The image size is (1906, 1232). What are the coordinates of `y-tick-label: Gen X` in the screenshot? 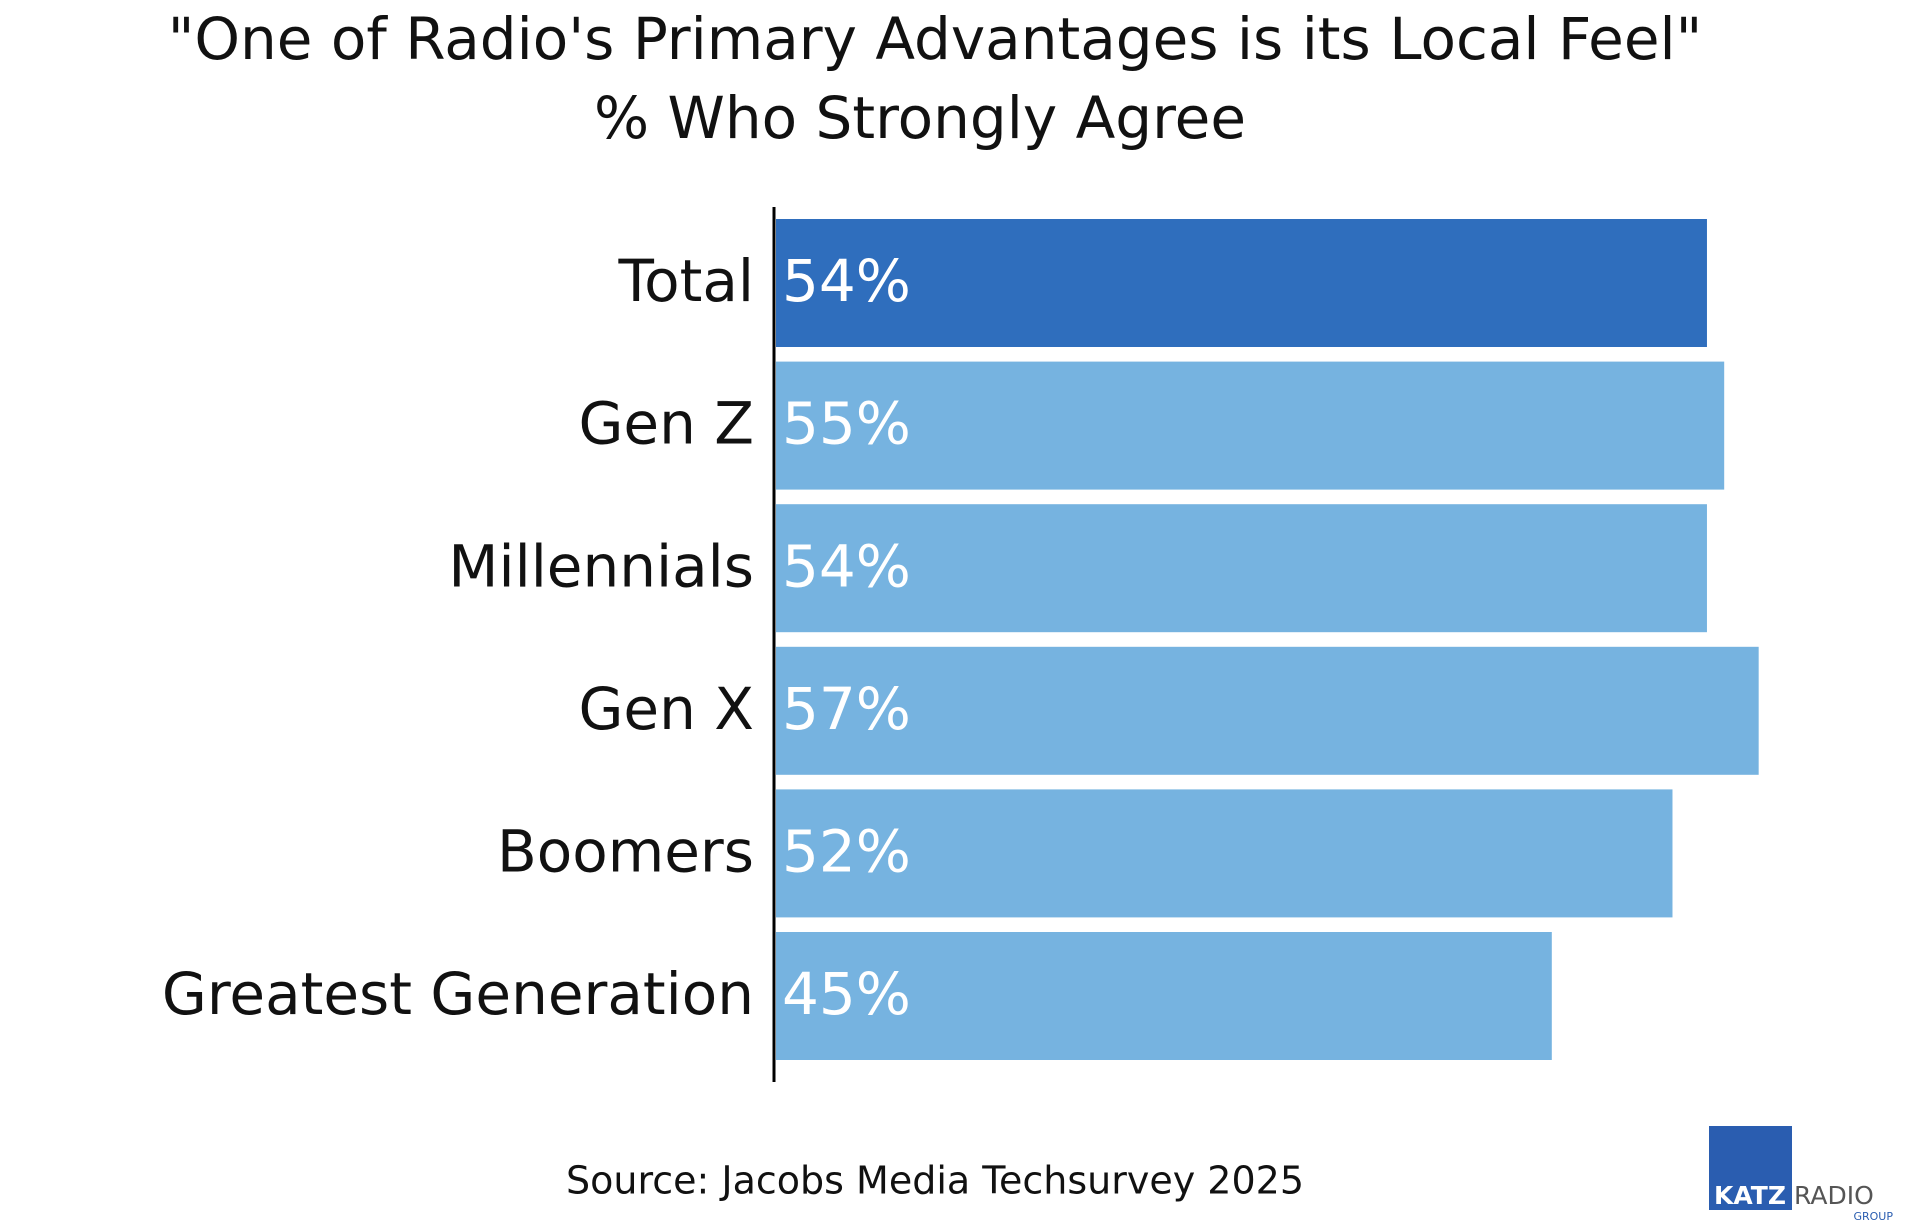 It's located at (666, 709).